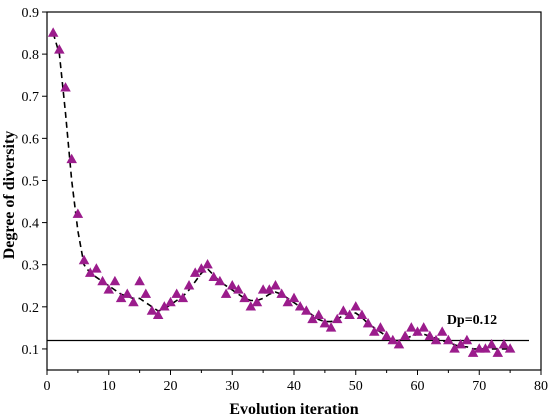  What do you see at coordinates (31, 55) in the screenshot?
I see `y-tick-label: 0.8` at bounding box center [31, 55].